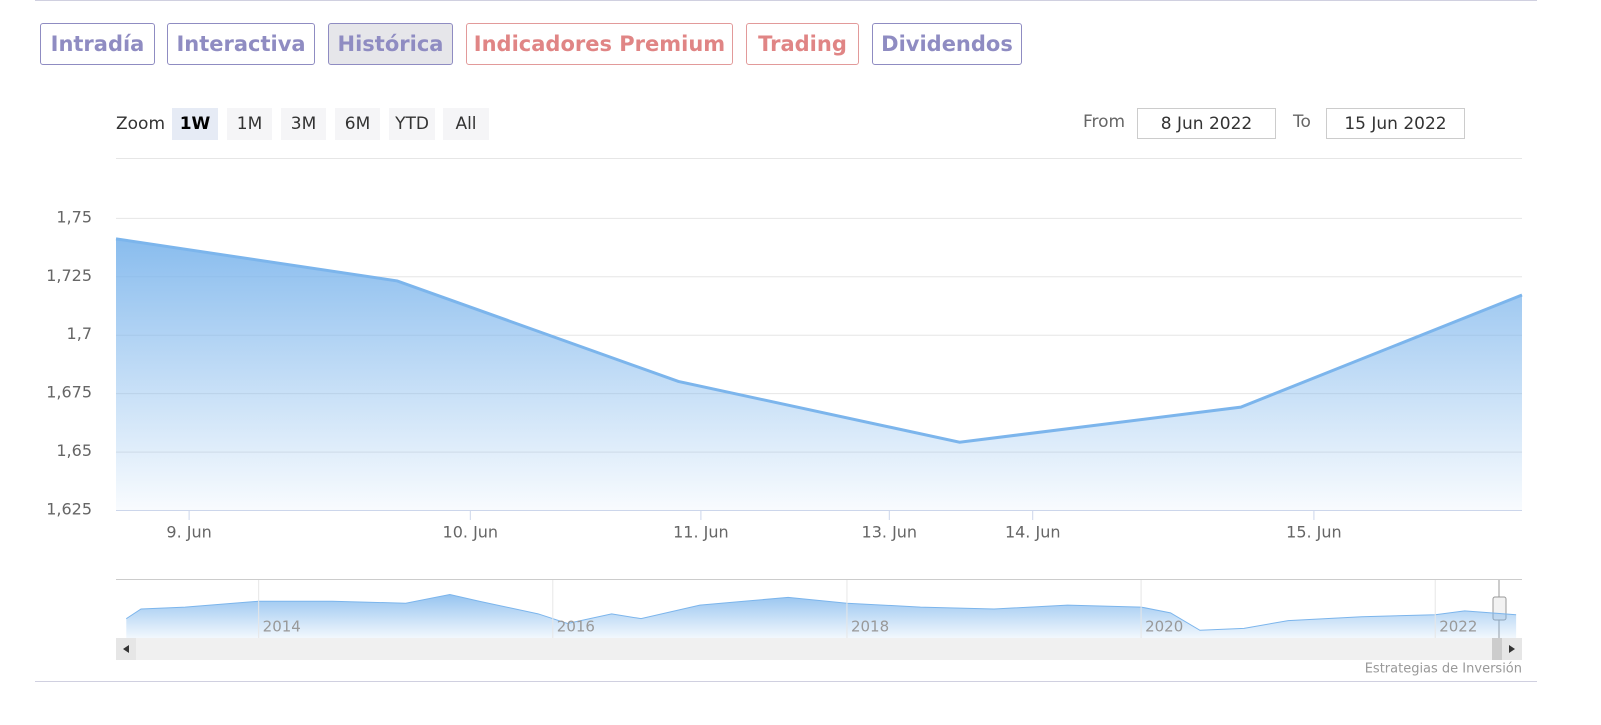  What do you see at coordinates (821, 612) in the screenshot?
I see `line` at bounding box center [821, 612].